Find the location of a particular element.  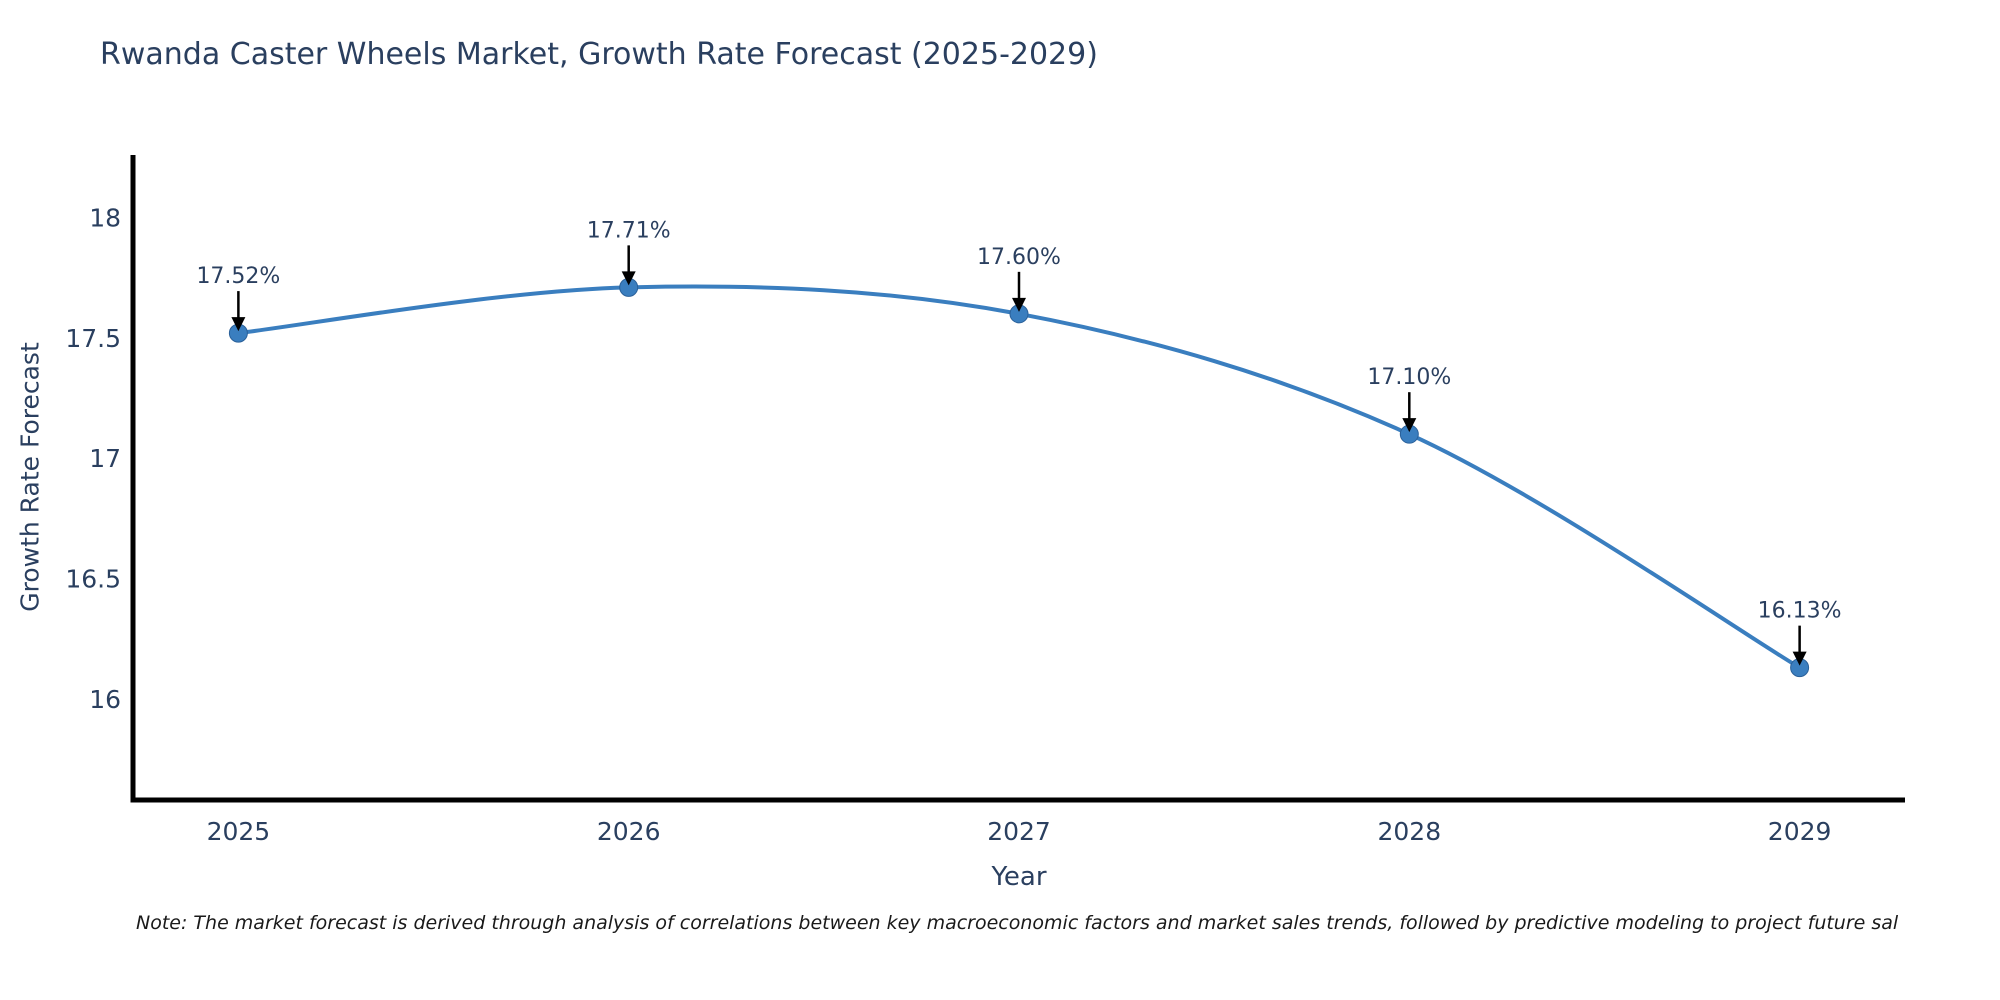

y-tick-label: 16 is located at coordinates (105, 699).